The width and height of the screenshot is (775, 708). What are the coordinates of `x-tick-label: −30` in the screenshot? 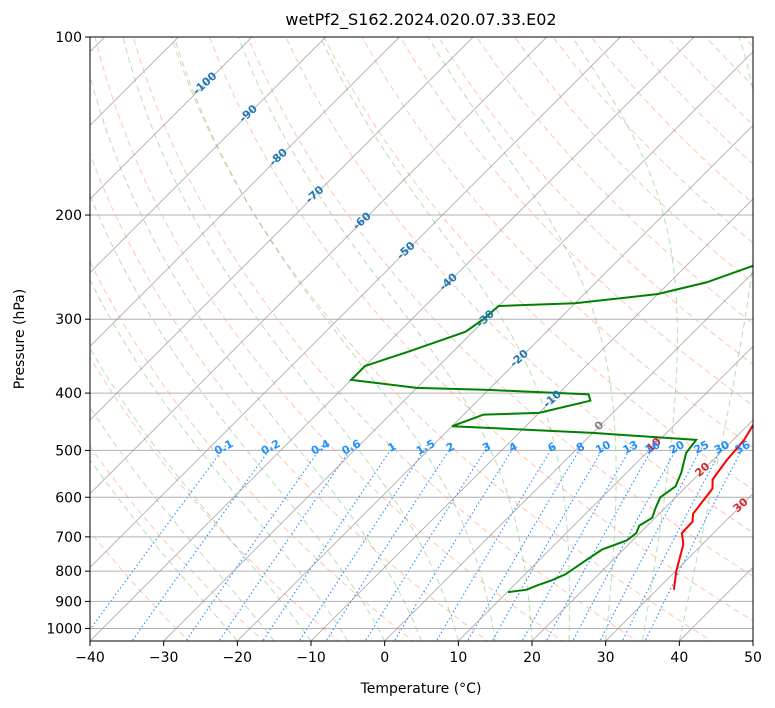 It's located at (164, 658).